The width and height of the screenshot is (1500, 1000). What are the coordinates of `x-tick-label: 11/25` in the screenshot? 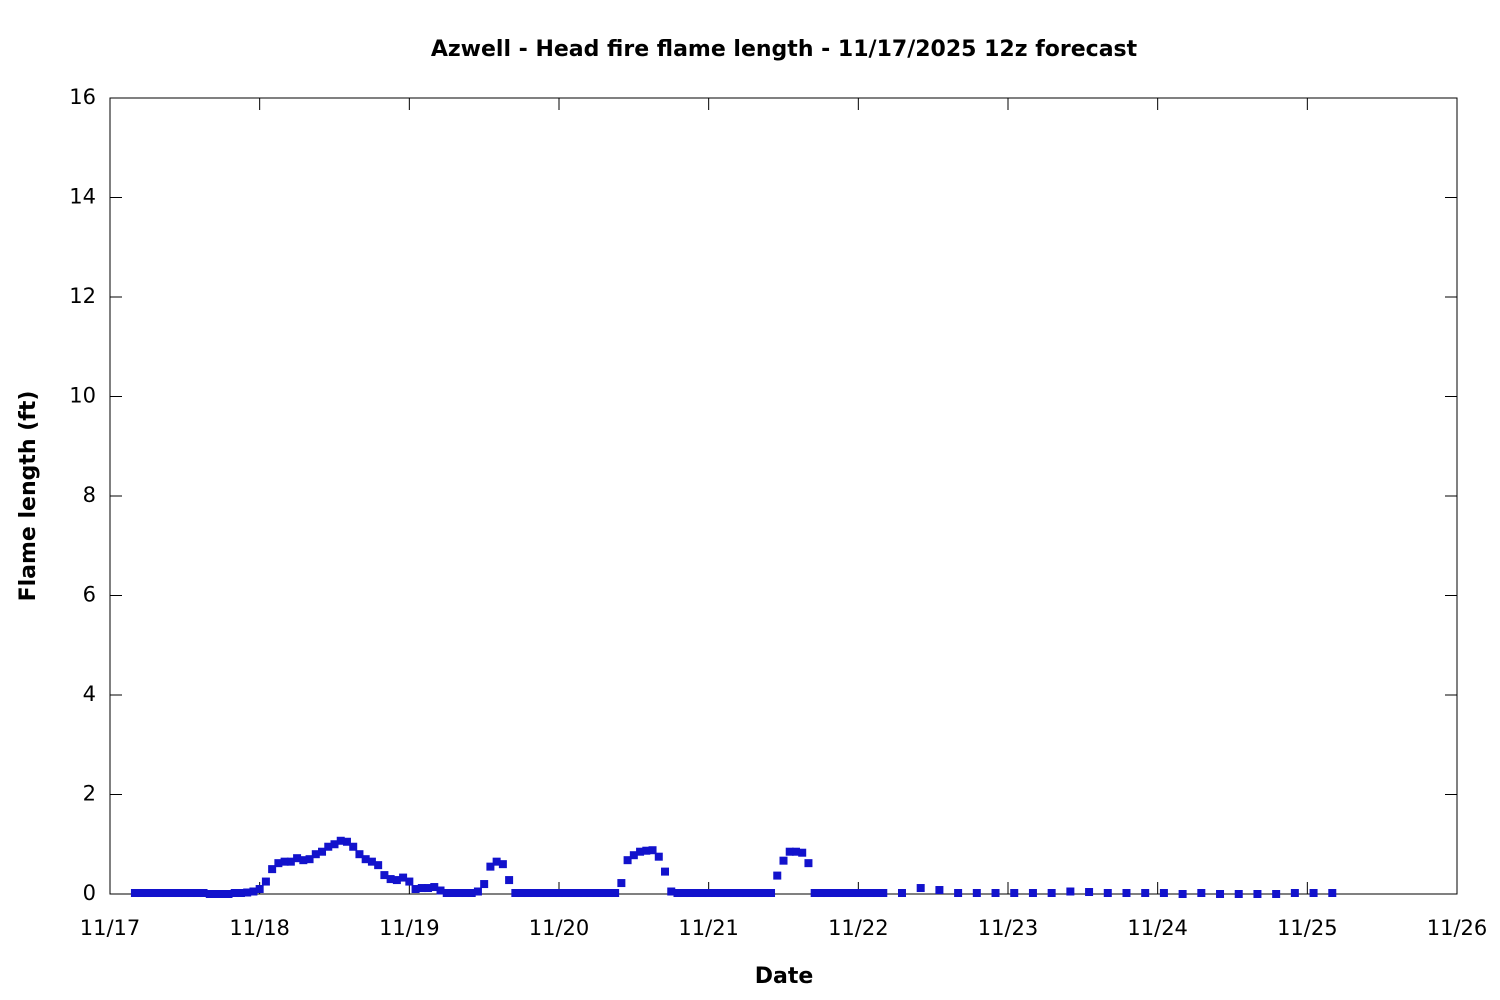 It's located at (1307, 928).